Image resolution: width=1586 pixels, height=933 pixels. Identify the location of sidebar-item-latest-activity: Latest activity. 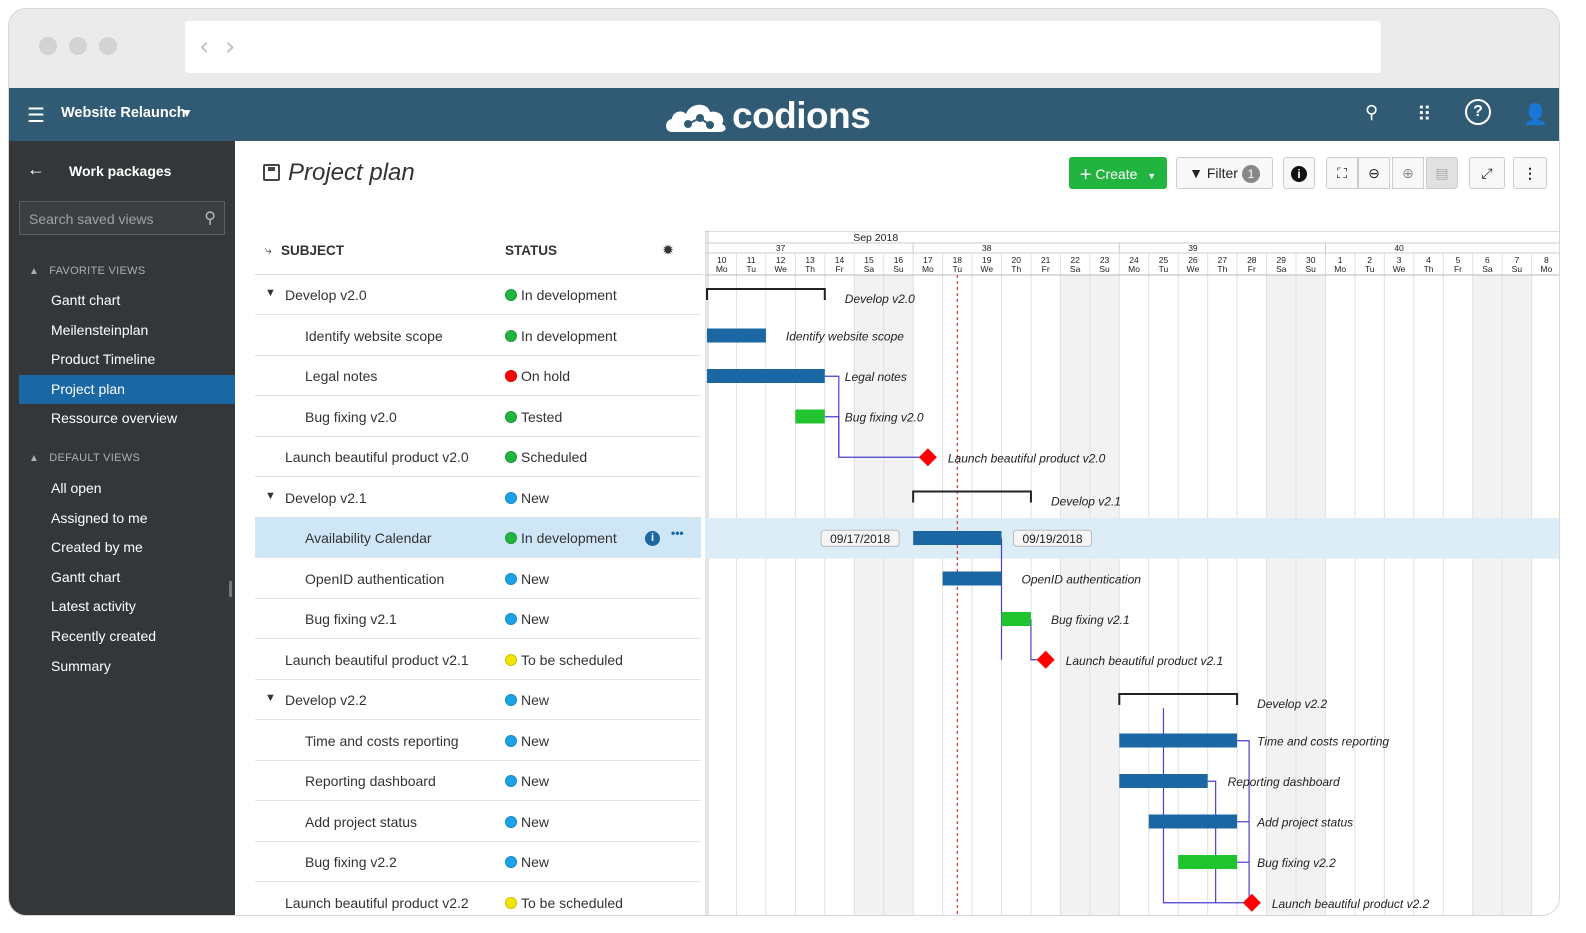
(93, 606).